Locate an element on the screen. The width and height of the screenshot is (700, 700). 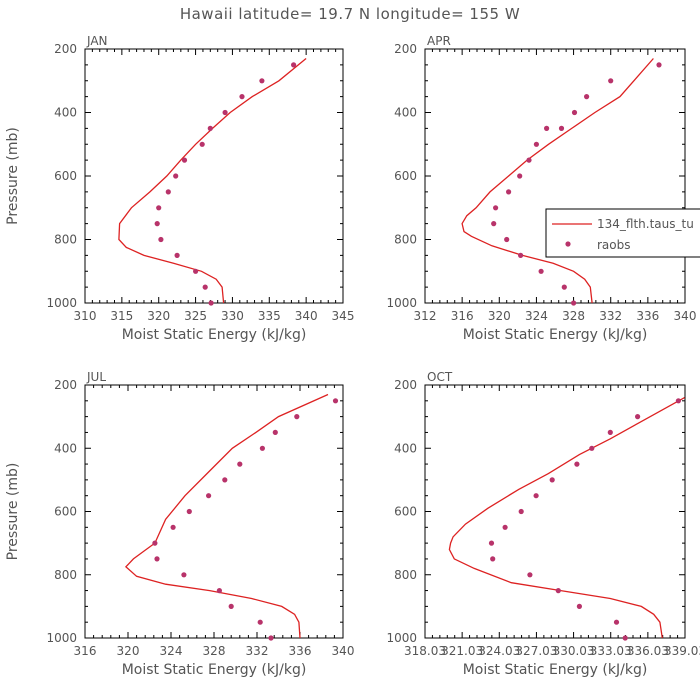
x-tick-label-jan: 315 is located at coordinates (121, 316).